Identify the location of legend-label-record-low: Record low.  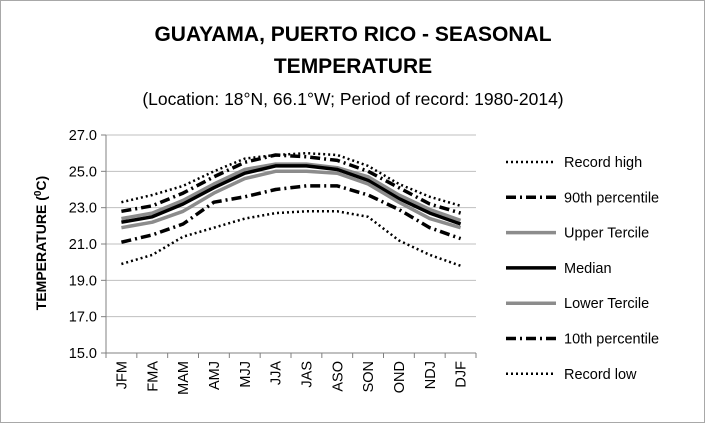
(600, 375).